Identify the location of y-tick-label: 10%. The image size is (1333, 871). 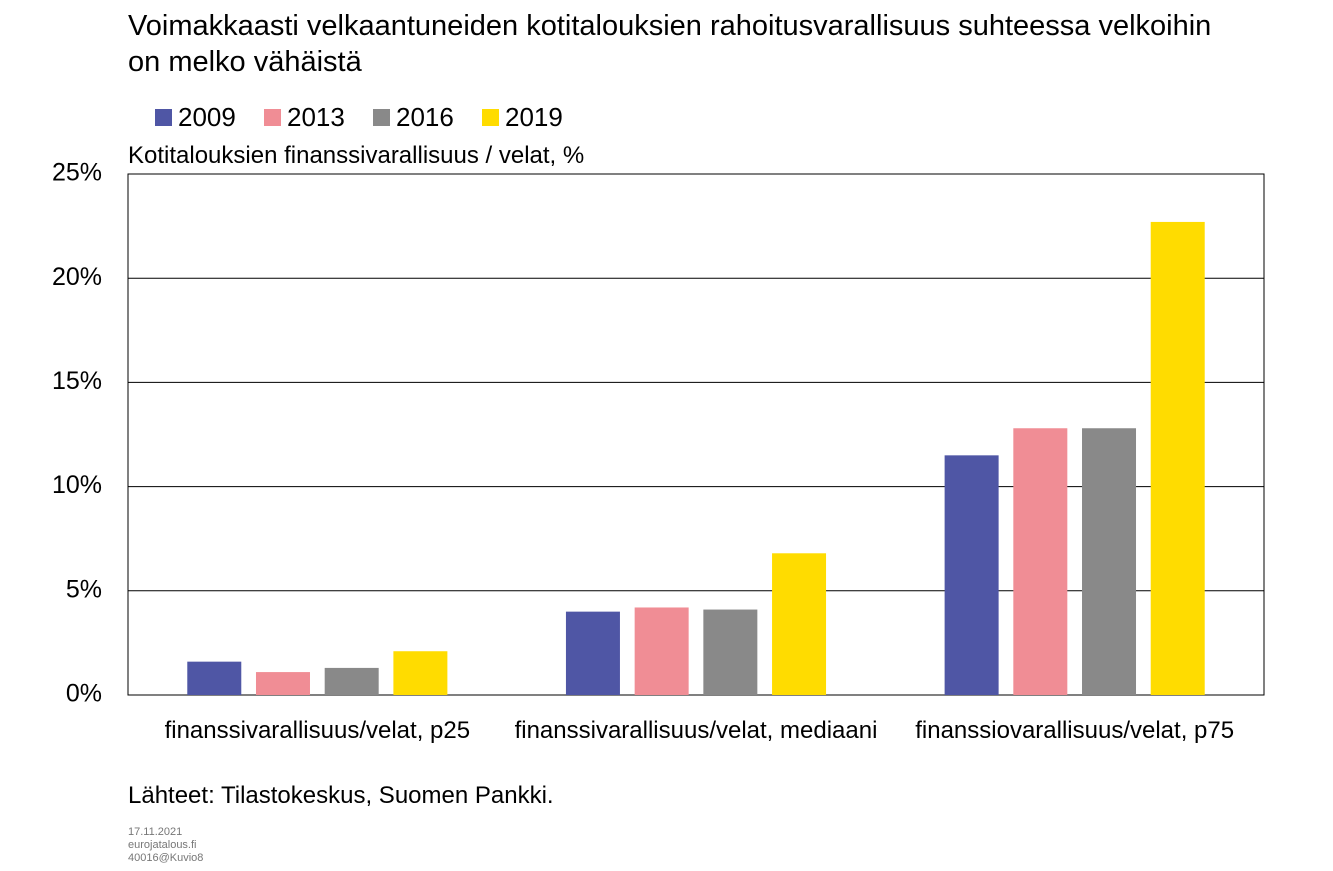
(77, 485).